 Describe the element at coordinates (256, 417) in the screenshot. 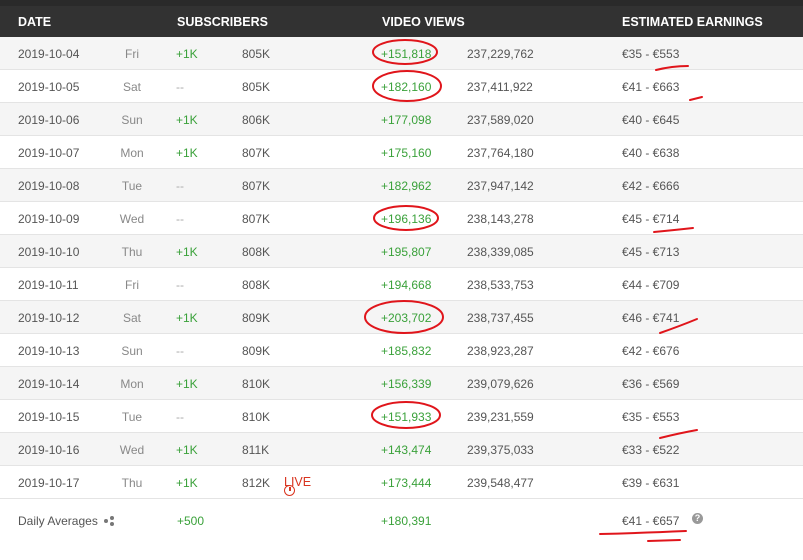

I see `row-subscriber-total: 810K` at that location.